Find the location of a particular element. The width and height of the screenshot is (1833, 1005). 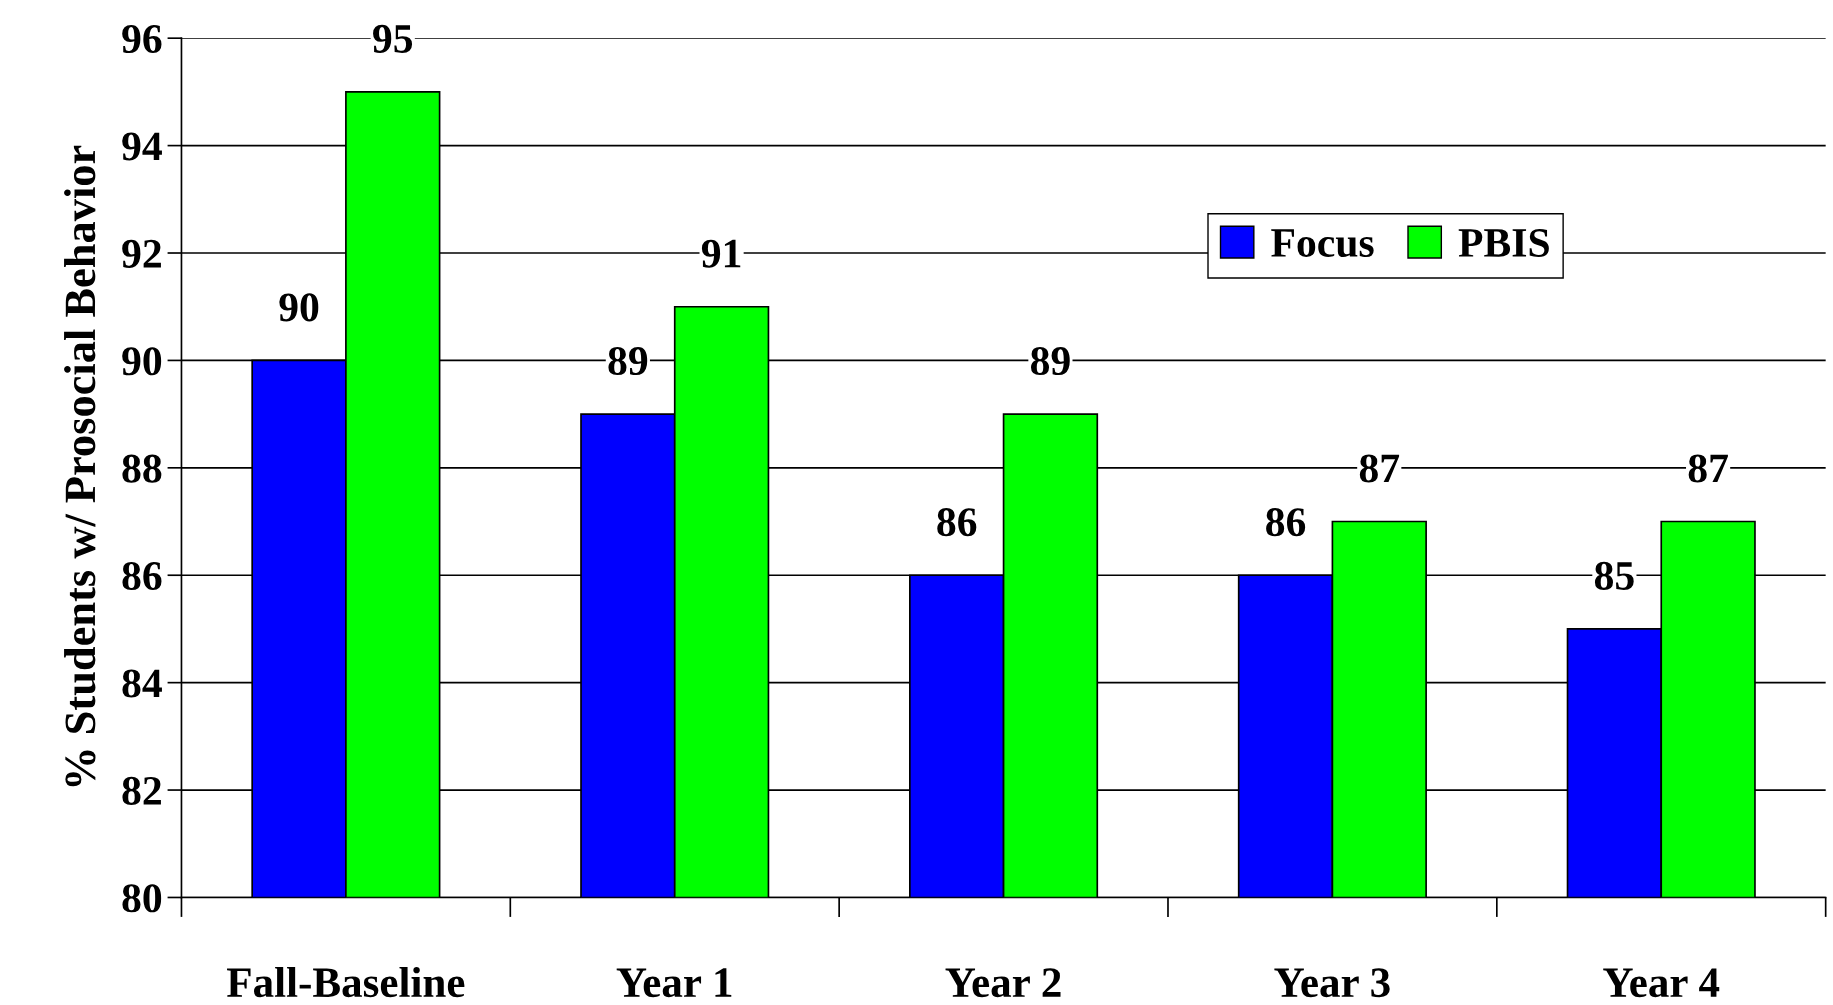

y-tick-label: 82 is located at coordinates (141, 790).